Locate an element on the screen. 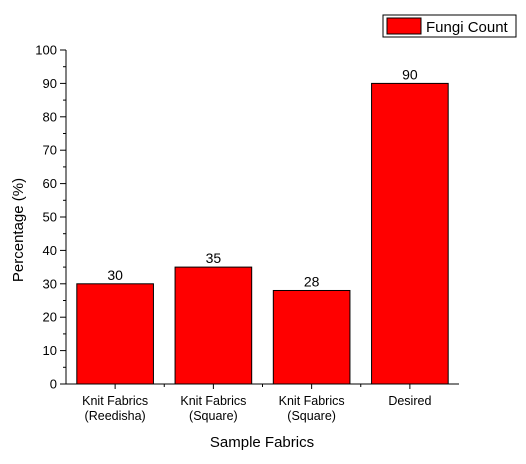 The width and height of the screenshot is (526, 464). y-tick-label: 90 is located at coordinates (50, 83).